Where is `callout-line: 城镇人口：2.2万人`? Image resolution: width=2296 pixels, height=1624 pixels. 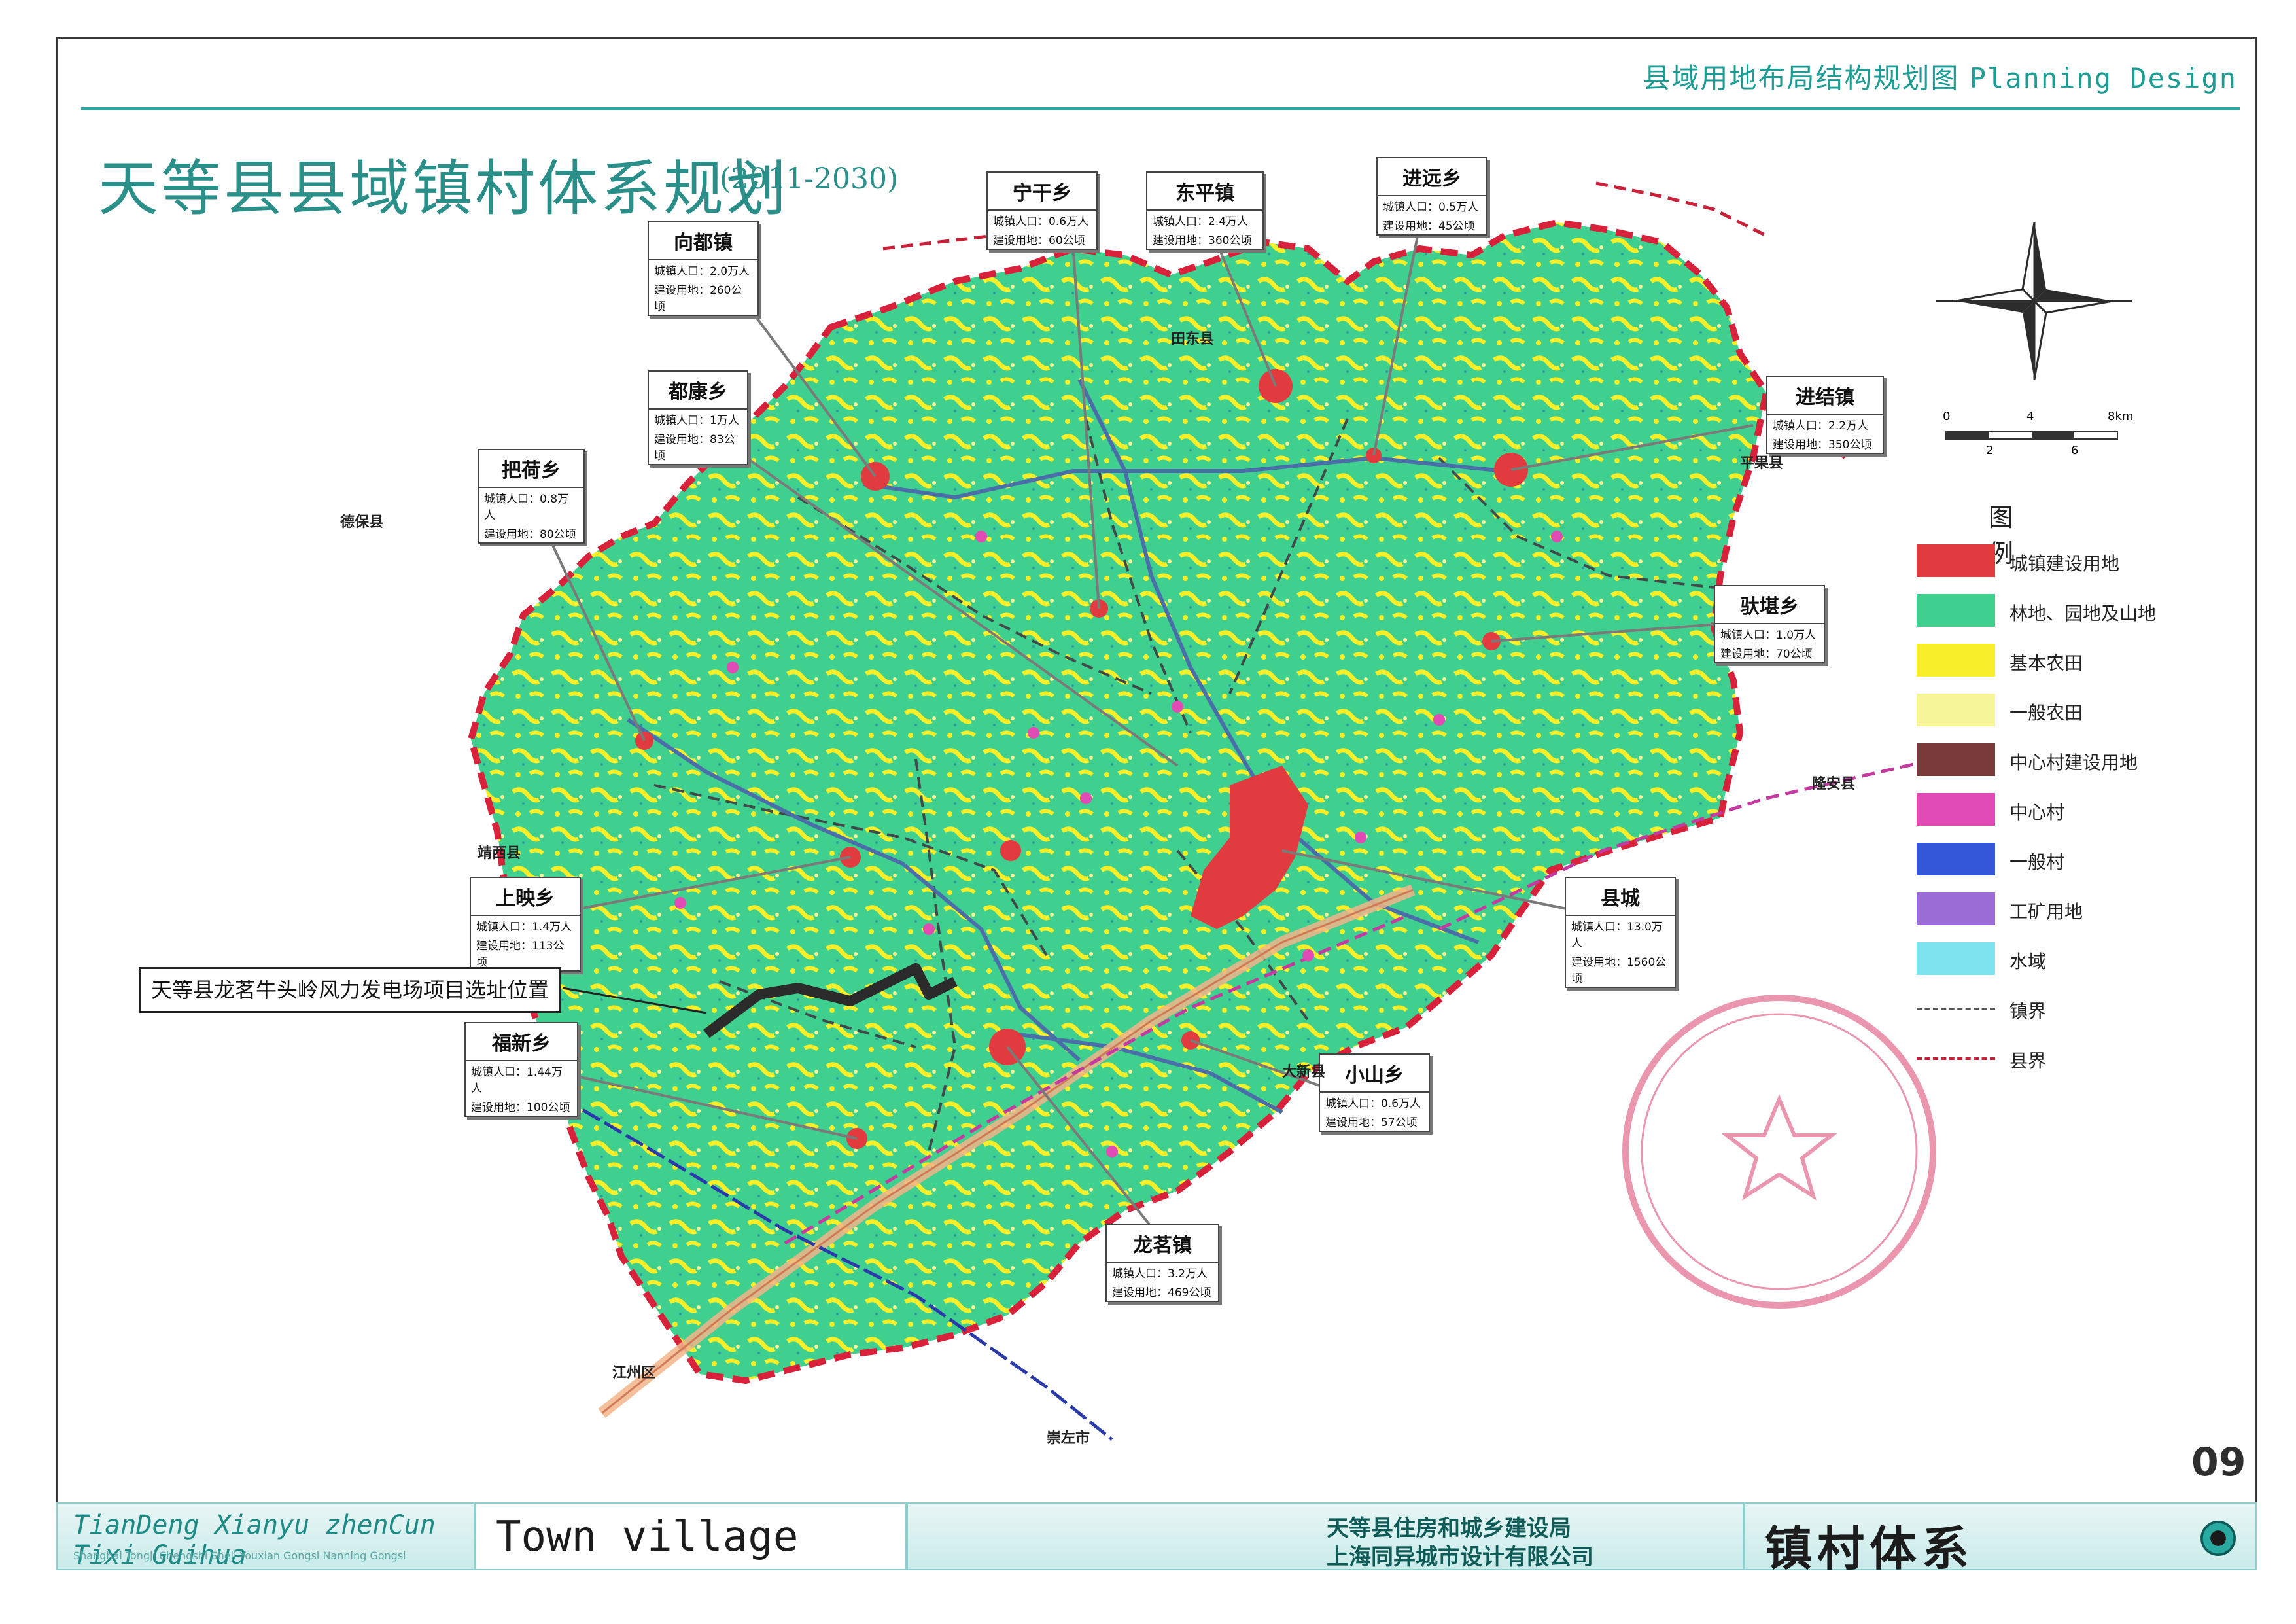
callout-line: 城镇人口：2.2万人 is located at coordinates (1821, 425).